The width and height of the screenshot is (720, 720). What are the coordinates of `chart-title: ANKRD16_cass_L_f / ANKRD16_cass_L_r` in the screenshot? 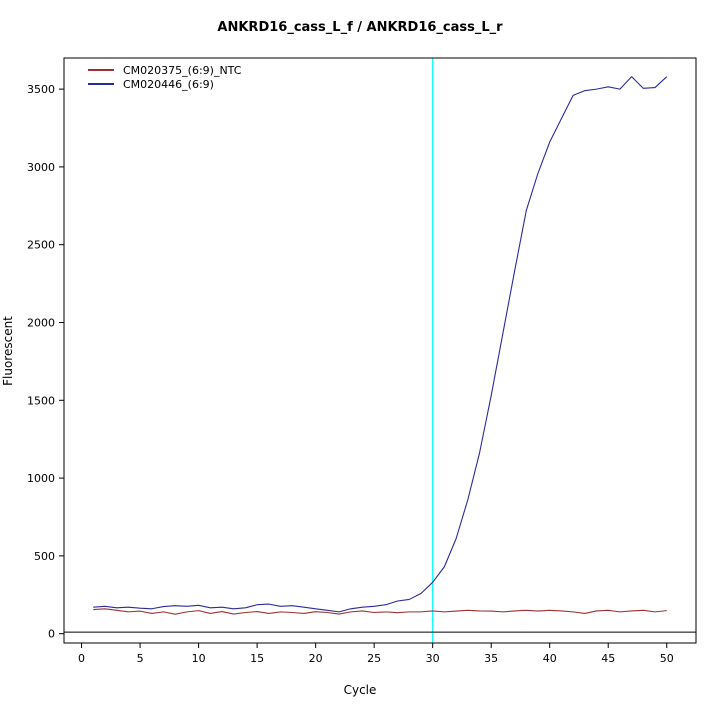 It's located at (360, 27).